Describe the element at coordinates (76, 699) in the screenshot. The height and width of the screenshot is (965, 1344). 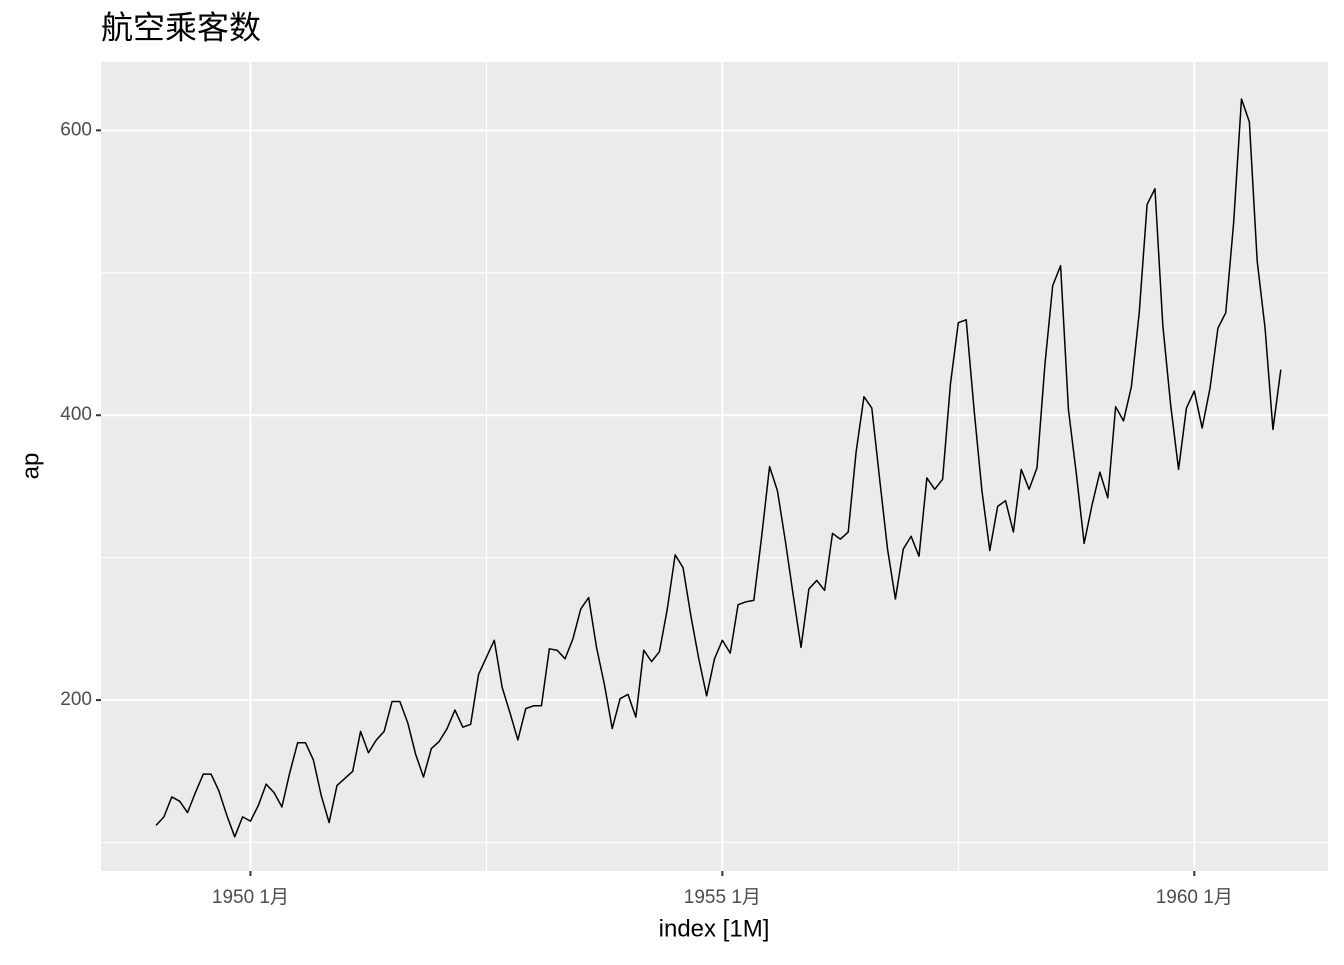
I see `y-tick-label: 200` at that location.